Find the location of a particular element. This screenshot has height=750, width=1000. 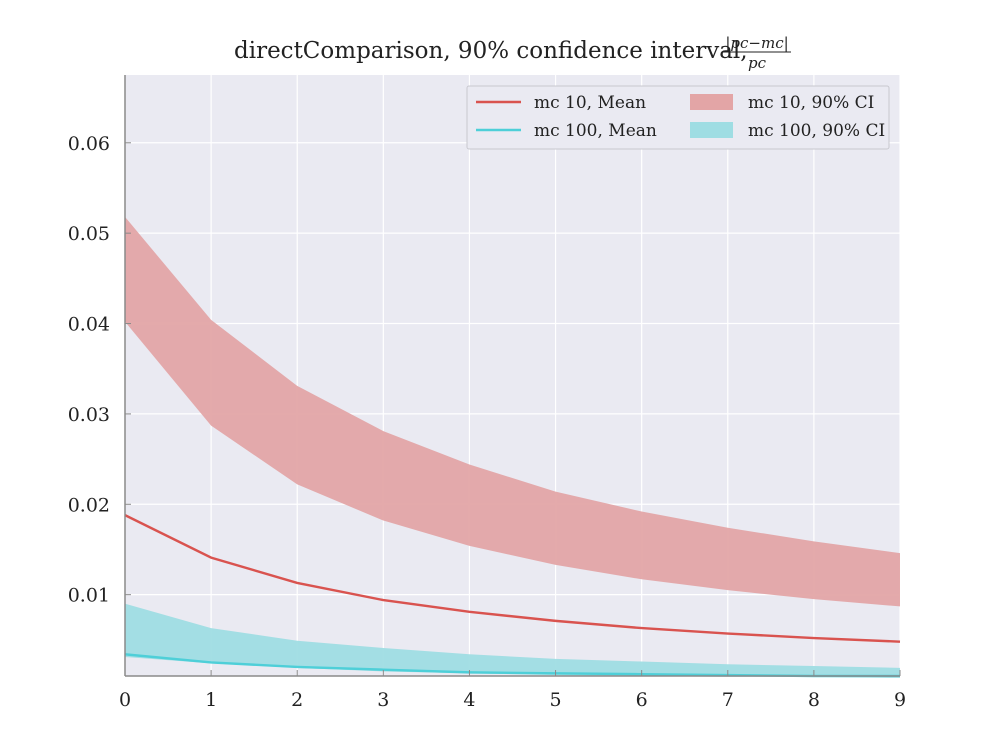

legend-box is located at coordinates (678, 117).